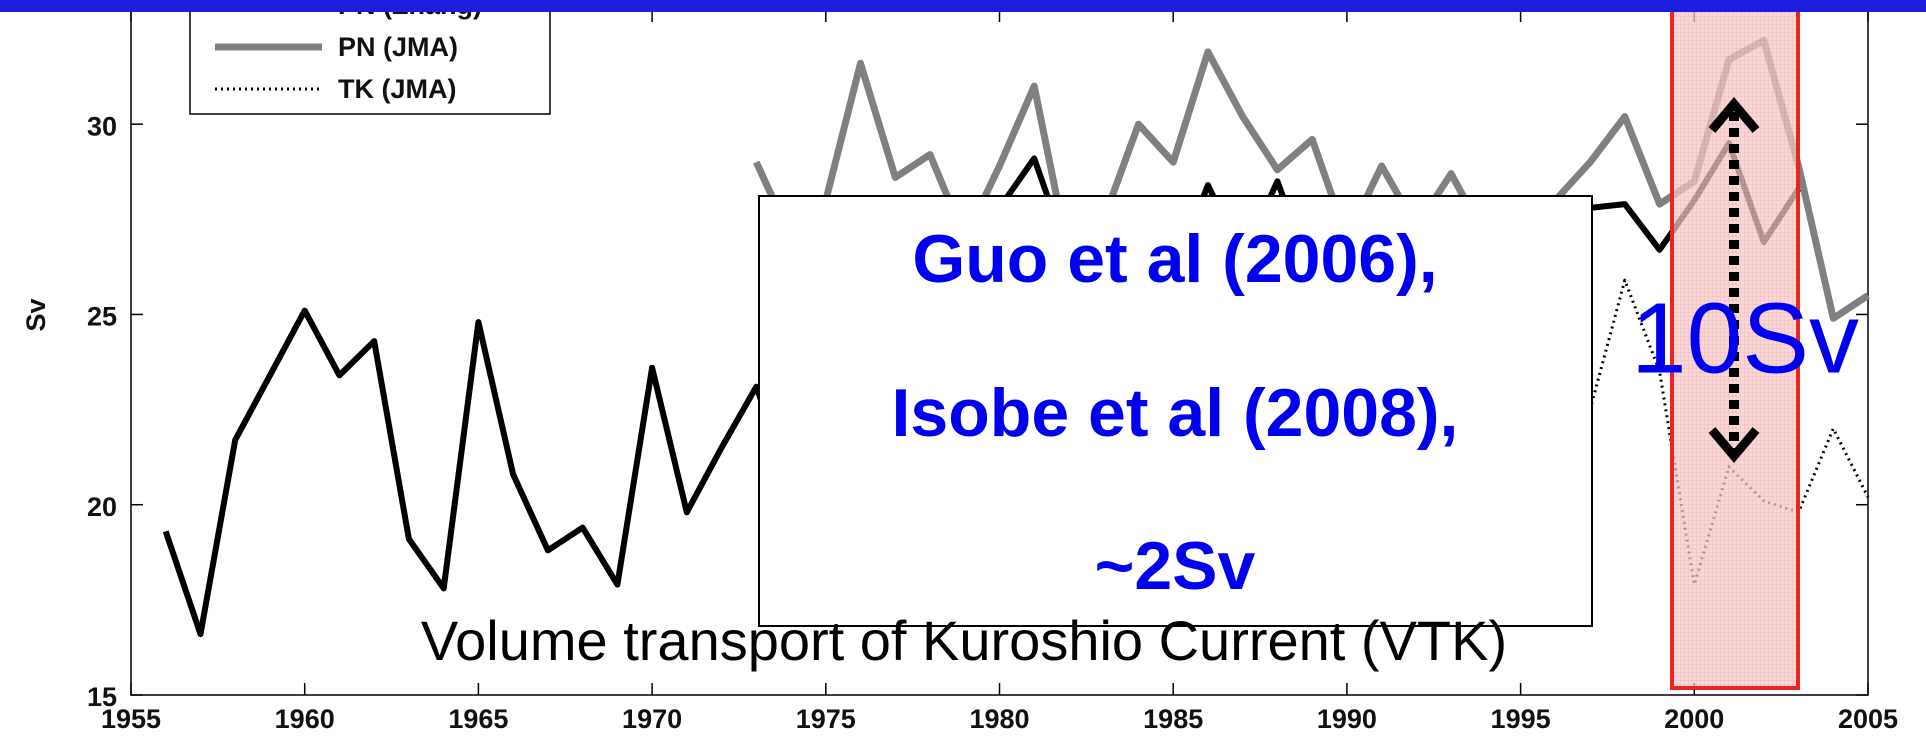 Image resolution: width=1926 pixels, height=739 pixels. I want to click on legend: PN (Zhang)PN (JMA)TK (JMA), so click(370, 57).